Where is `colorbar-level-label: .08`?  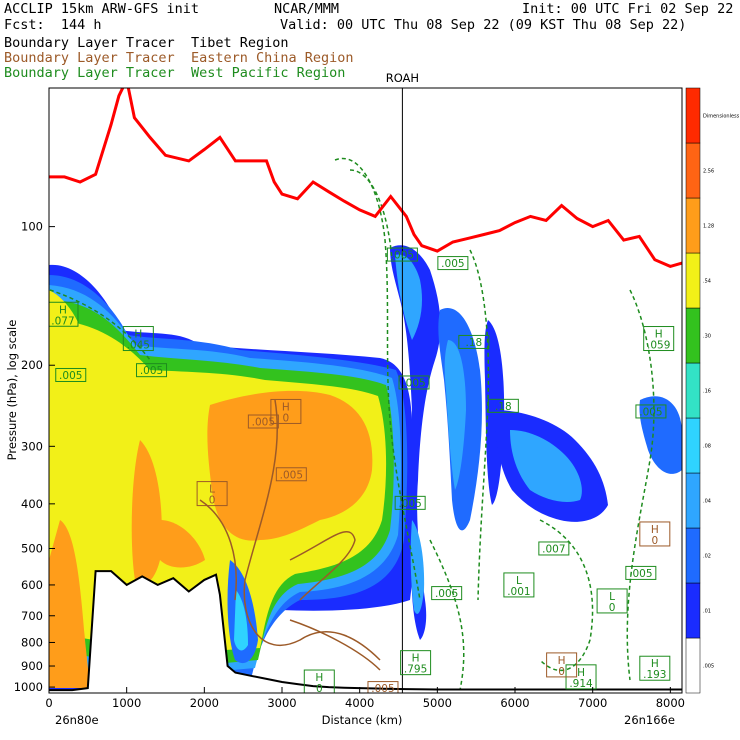 colorbar-level-label: .08 is located at coordinates (707, 447).